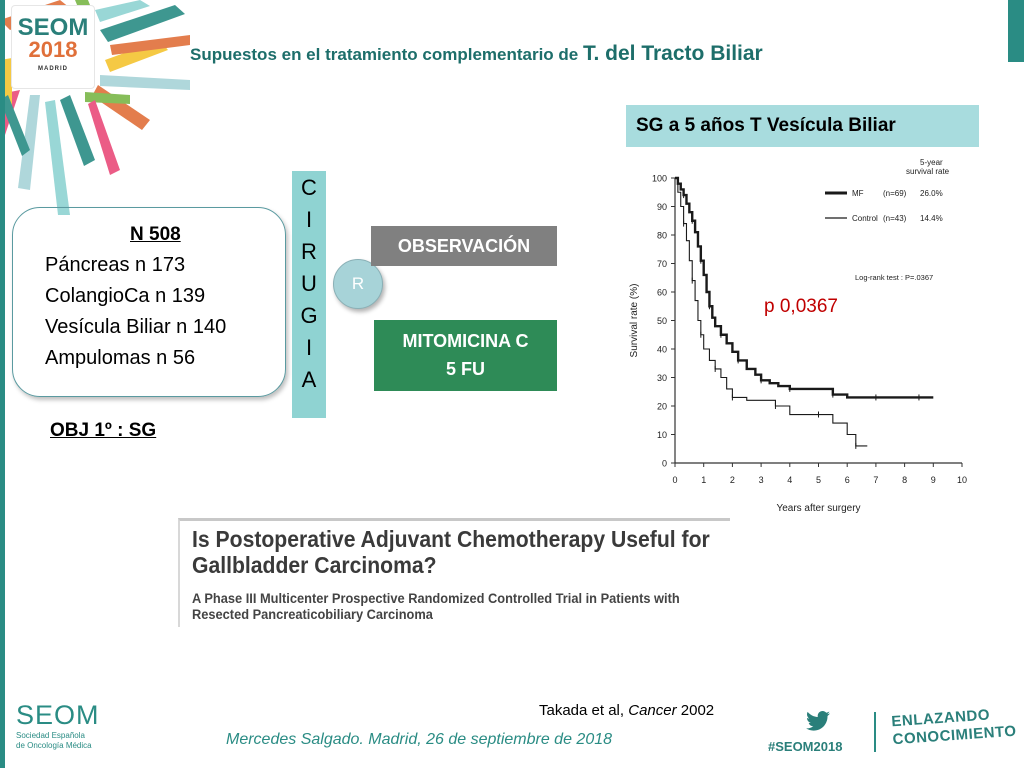 The image size is (1024, 768). What do you see at coordinates (865, 218) in the screenshot?
I see `legend-series-name: Control` at bounding box center [865, 218].